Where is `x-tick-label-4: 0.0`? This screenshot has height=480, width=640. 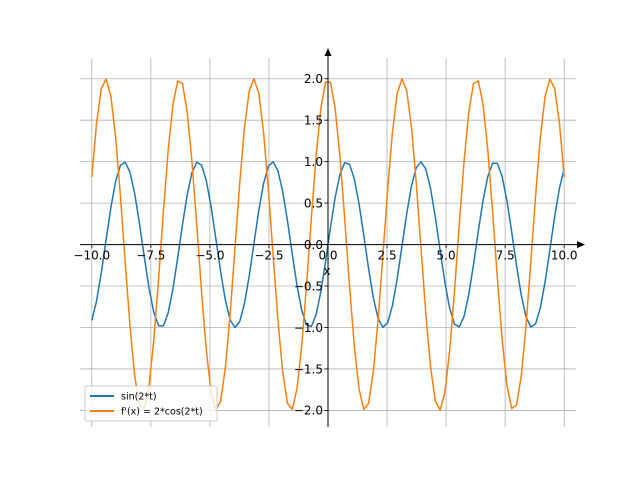
x-tick-label-4: 0.0 is located at coordinates (327, 256).